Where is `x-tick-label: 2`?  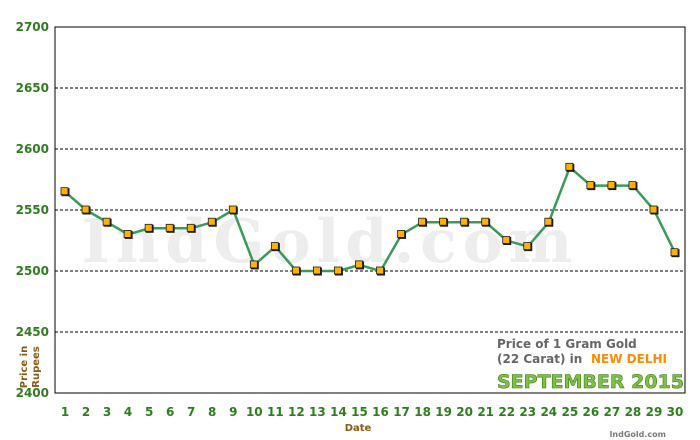
x-tick-label: 2 is located at coordinates (86, 412).